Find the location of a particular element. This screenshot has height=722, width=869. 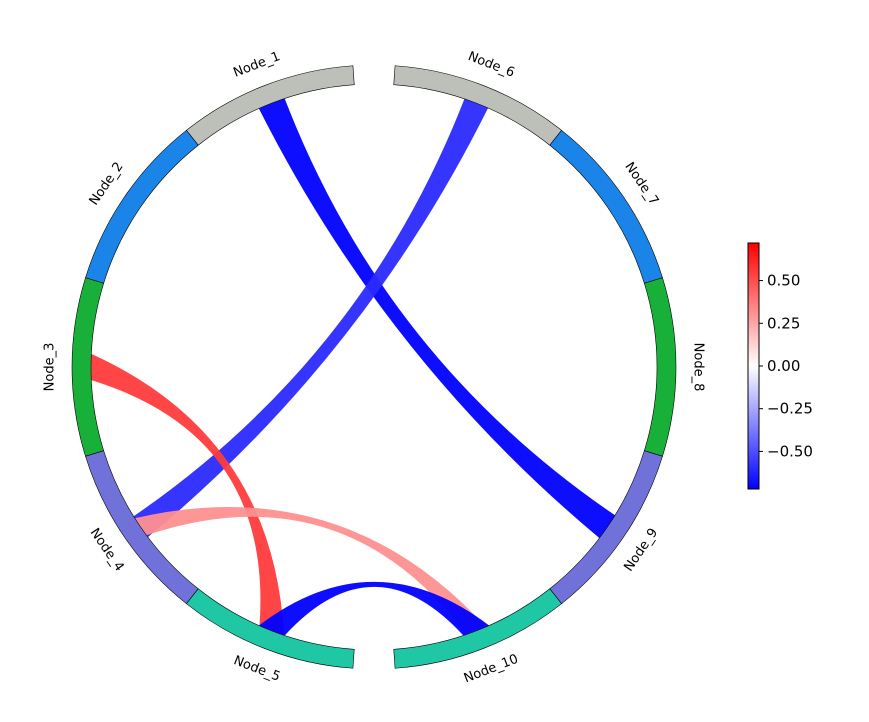

node-label-node-8: Node_8 is located at coordinates (698, 367).